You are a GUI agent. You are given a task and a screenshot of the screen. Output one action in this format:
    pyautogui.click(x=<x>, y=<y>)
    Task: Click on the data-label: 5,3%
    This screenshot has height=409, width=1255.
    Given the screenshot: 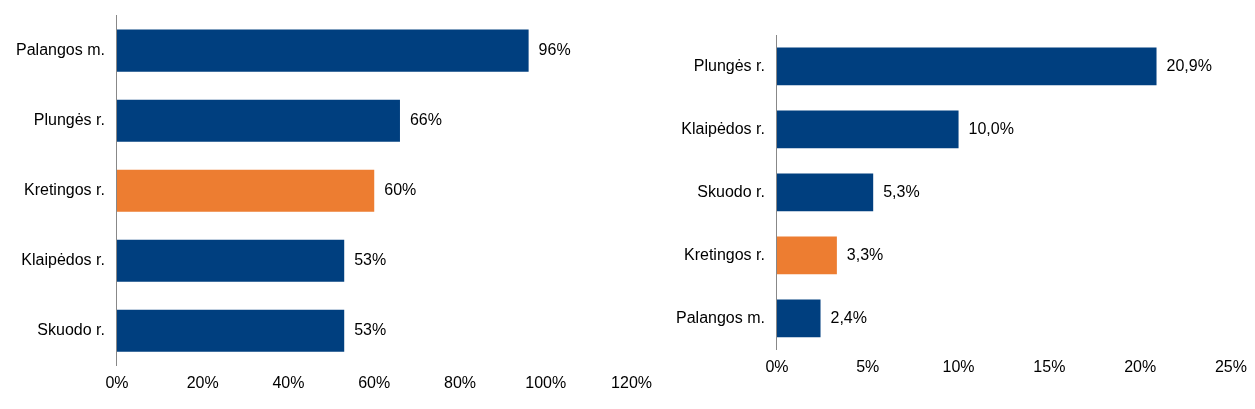 What is the action you would take?
    pyautogui.click(x=901, y=191)
    